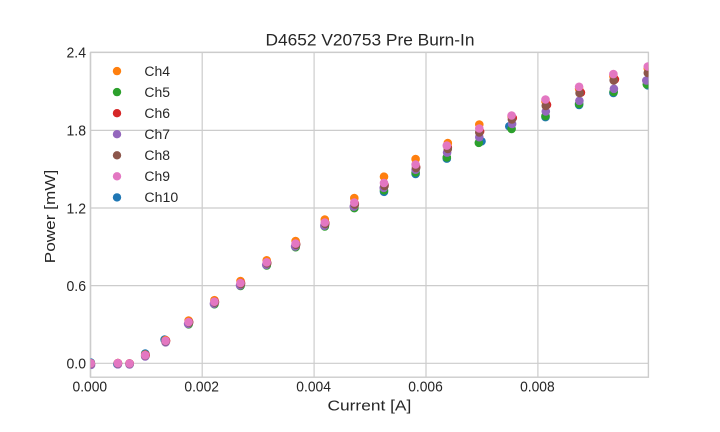 Image resolution: width=720 pixels, height=432 pixels. What do you see at coordinates (77, 286) in the screenshot?
I see `svg-text: 0.6` at bounding box center [77, 286].